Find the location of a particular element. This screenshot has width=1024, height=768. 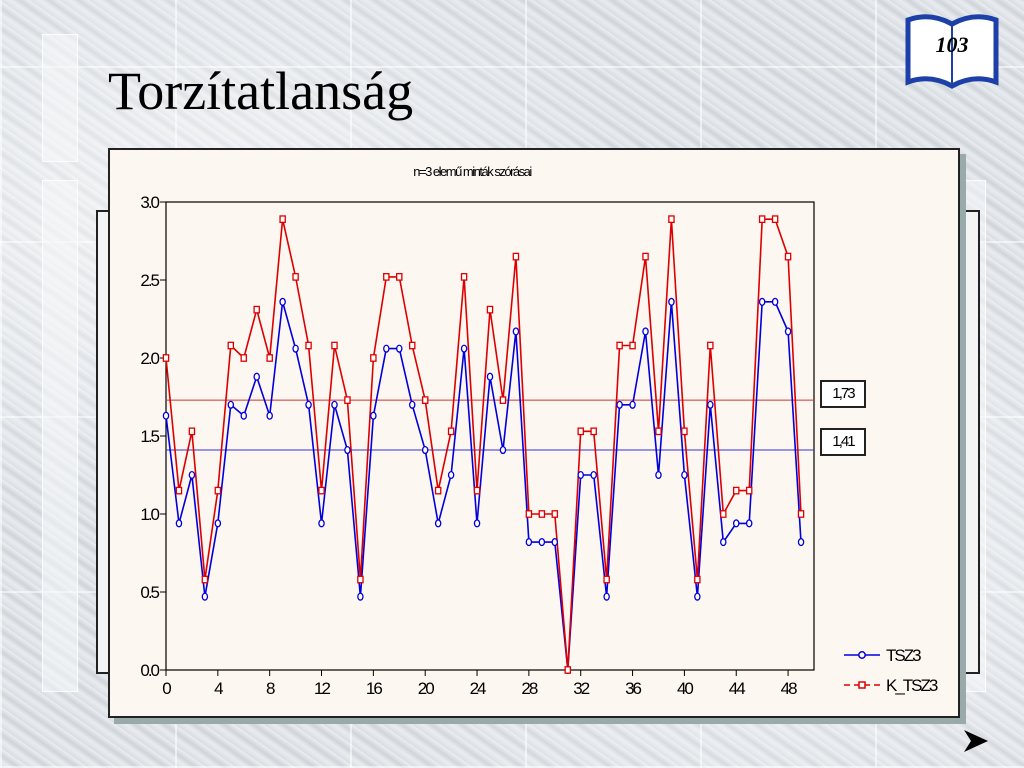

x-tick-label: 20 is located at coordinates (426, 688).